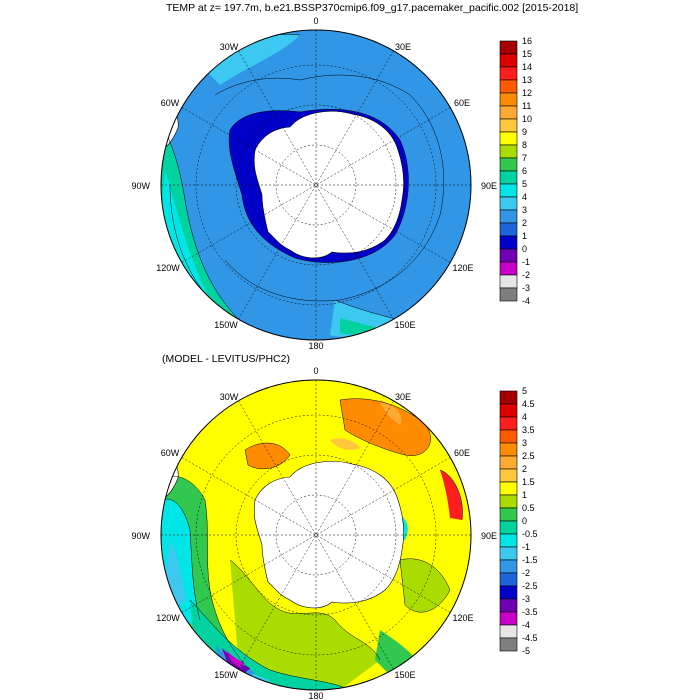 Image resolution: width=700 pixels, height=700 pixels. Describe the element at coordinates (527, 54) in the screenshot. I see `colorbar-label: 15` at that location.